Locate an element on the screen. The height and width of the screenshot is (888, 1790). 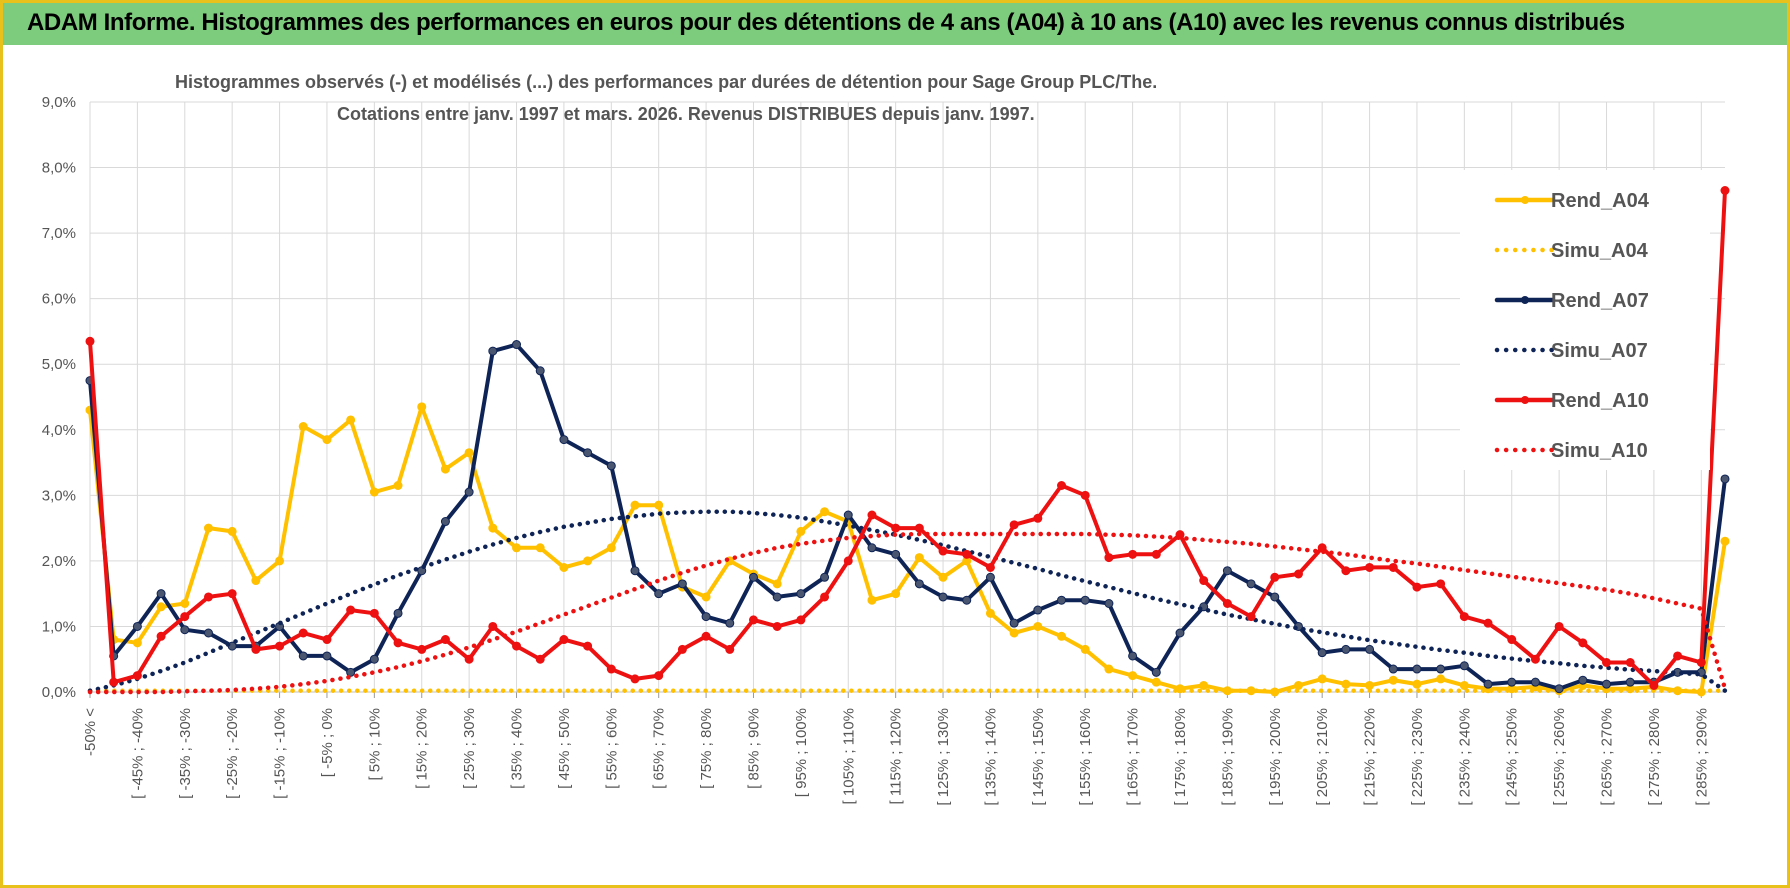
x-tick-label: [ -35% ; -30% is located at coordinates (185, 753).